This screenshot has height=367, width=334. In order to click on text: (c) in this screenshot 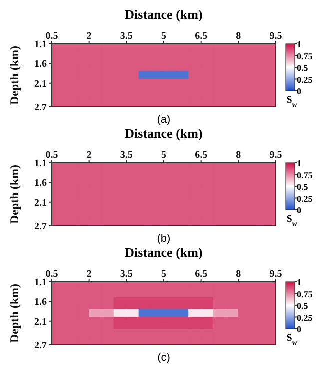, I will do `click(164, 358)`.